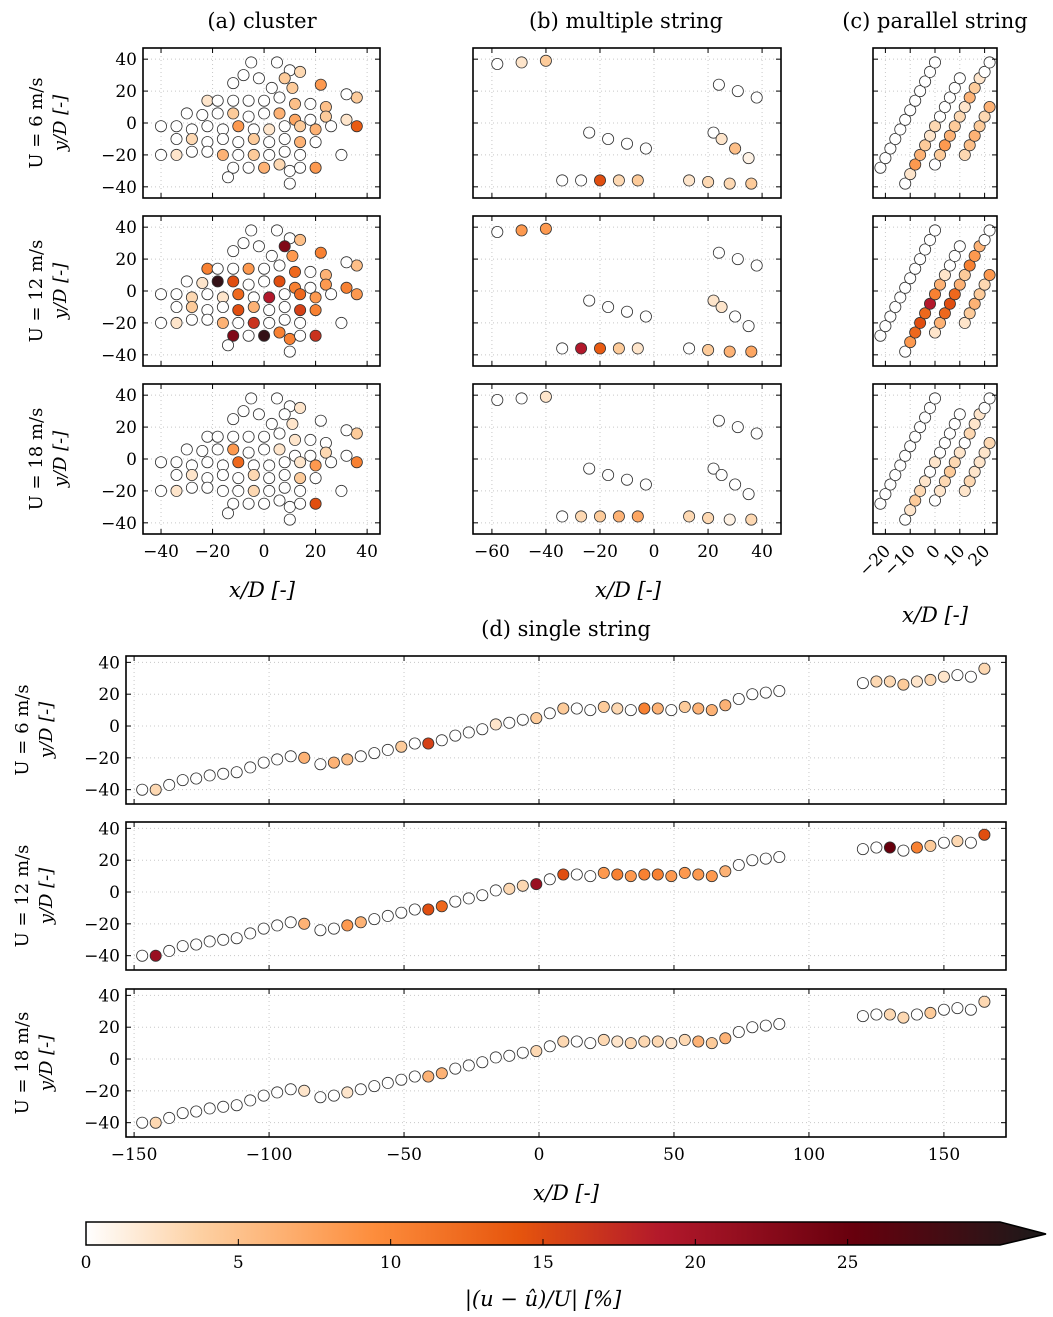 This screenshot has width=1053, height=1317. Describe the element at coordinates (628, 590) in the screenshot. I see `xlabel-multiple: x/D [-]` at that location.